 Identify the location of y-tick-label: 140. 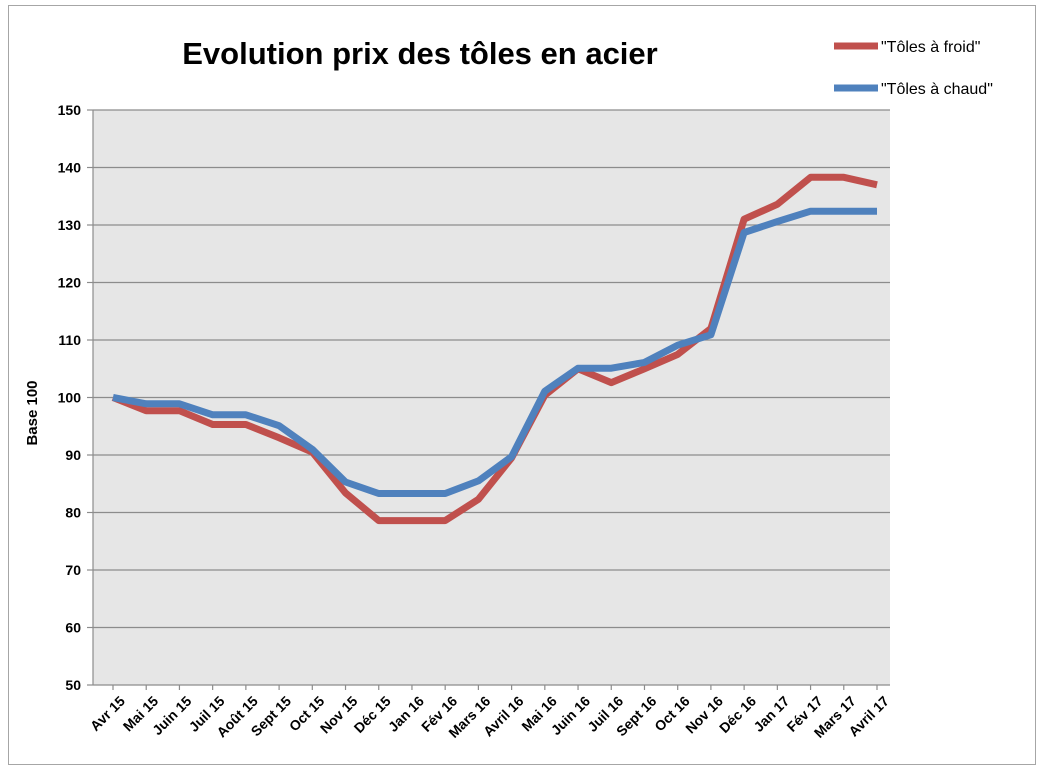
(70, 168).